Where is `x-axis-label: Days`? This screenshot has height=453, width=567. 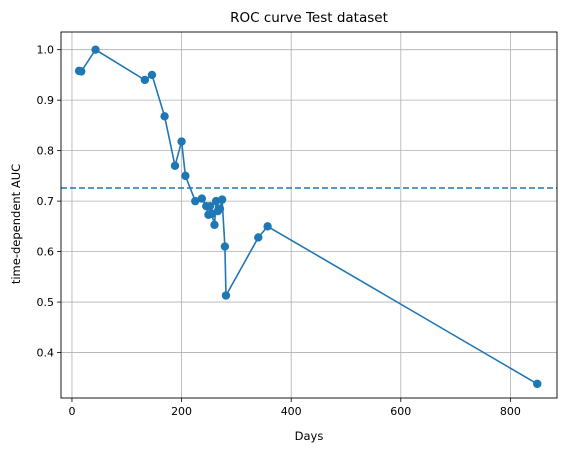 x-axis-label: Days is located at coordinates (309, 436).